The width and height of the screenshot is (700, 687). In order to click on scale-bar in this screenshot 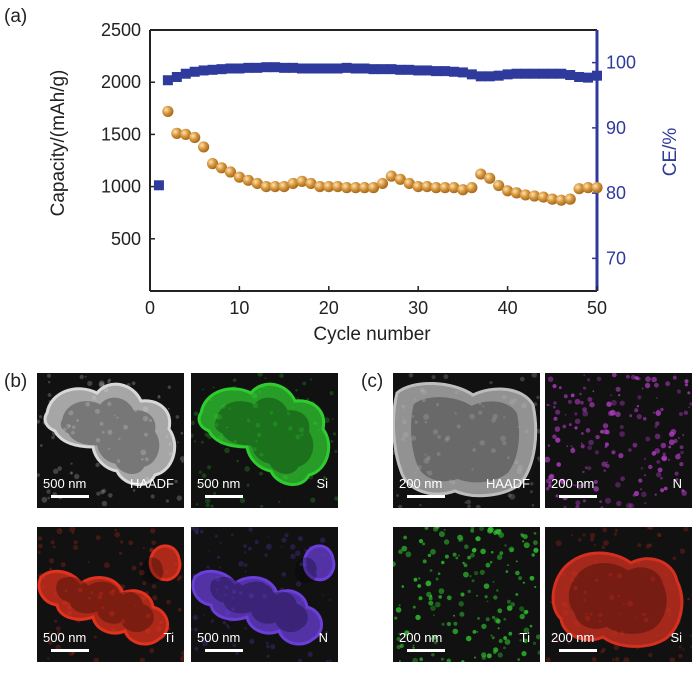, I will do `click(224, 650)`.